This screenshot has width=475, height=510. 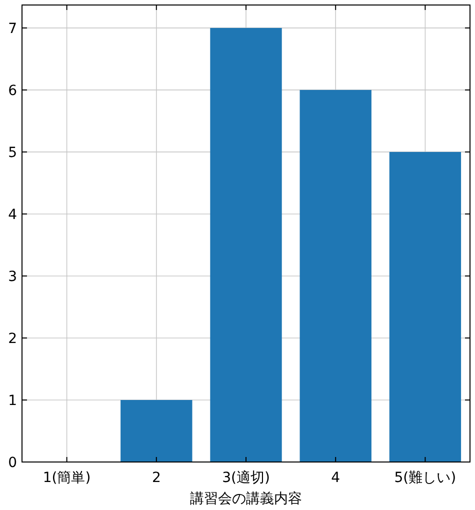 What do you see at coordinates (12, 463) in the screenshot?
I see `y-tick-label: 0` at bounding box center [12, 463].